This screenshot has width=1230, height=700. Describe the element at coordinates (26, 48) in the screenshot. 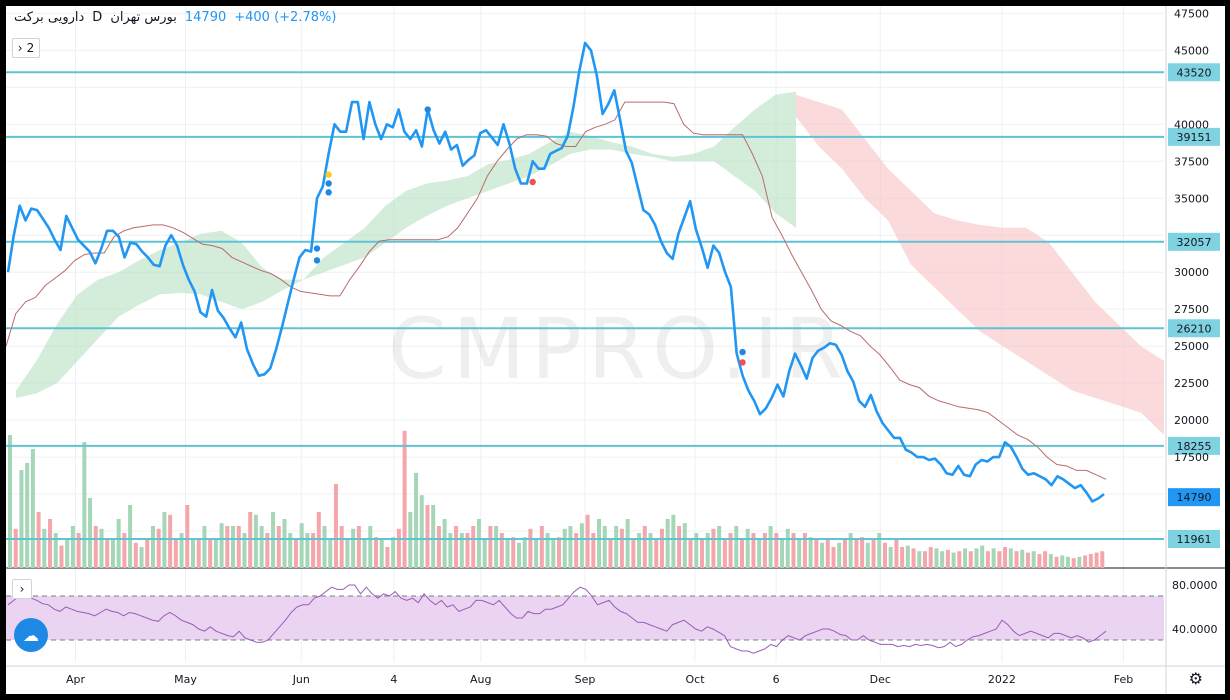

I see `collapse-main-button: › 2` at that location.